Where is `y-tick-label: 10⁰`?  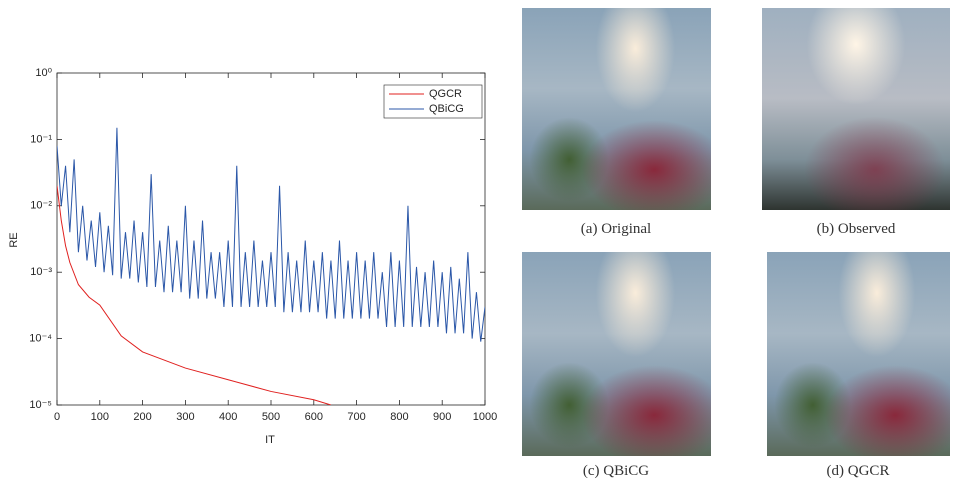 y-tick-label: 10⁰ is located at coordinates (43, 73).